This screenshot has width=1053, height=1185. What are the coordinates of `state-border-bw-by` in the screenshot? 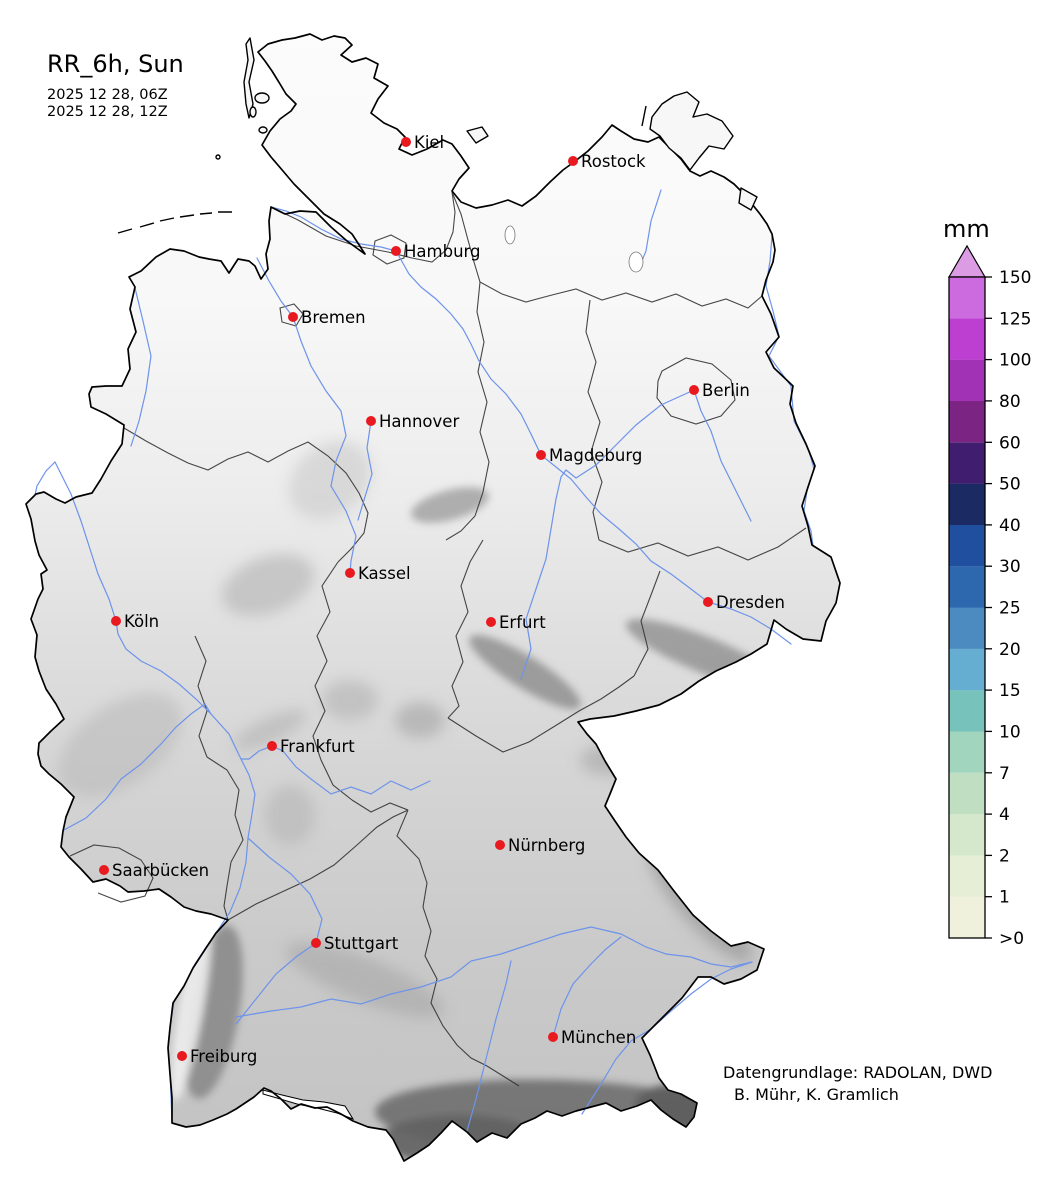 It's located at (458, 948).